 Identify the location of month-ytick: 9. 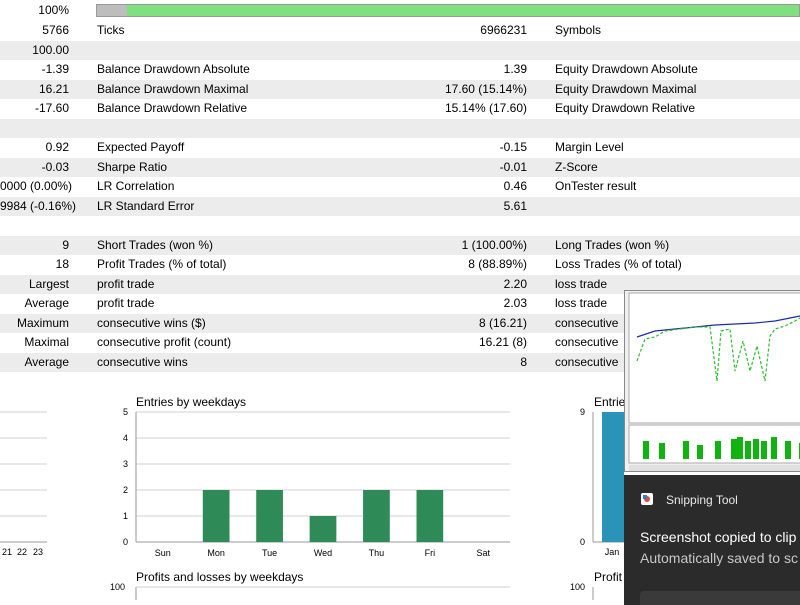
(582, 412).